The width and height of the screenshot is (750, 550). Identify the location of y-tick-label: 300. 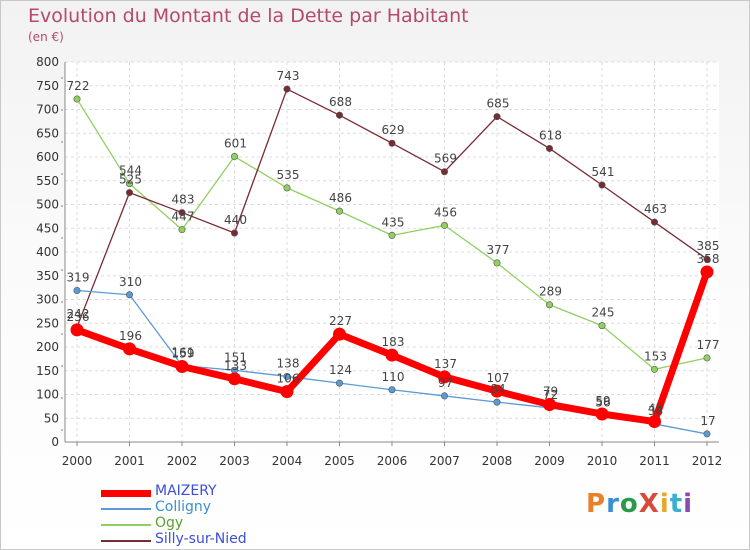
(47, 300).